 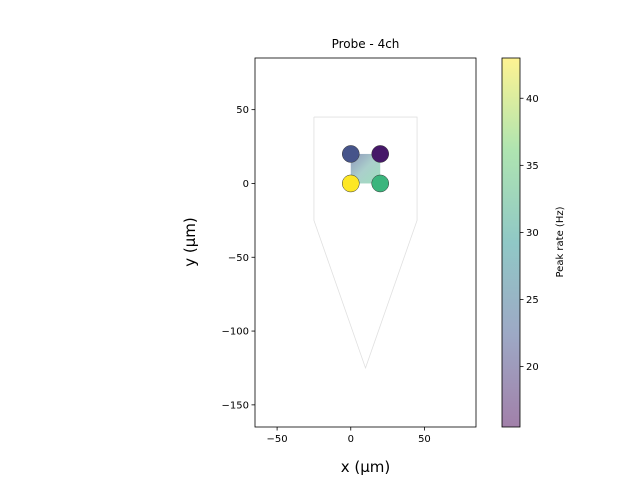 What do you see at coordinates (235, 332) in the screenshot?
I see `y-tick-label: −100` at bounding box center [235, 332].